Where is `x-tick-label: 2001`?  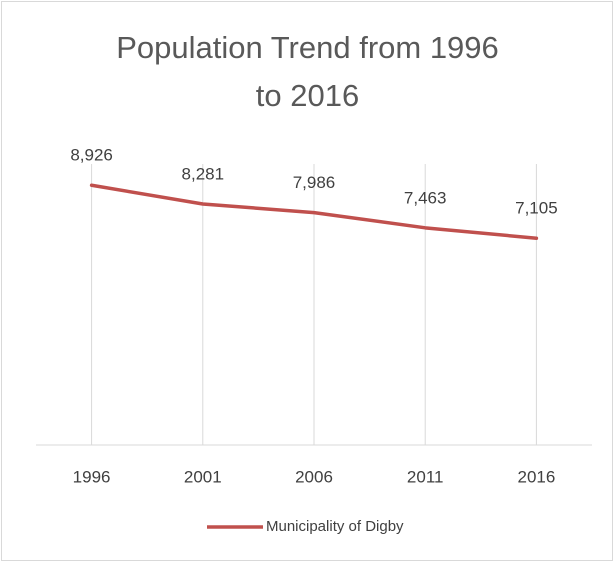
x-tick-label: 2001 is located at coordinates (203, 476).